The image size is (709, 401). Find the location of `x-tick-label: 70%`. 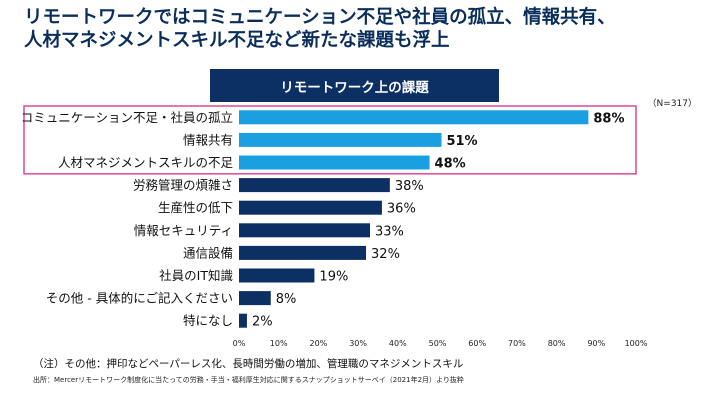

x-tick-label: 70% is located at coordinates (517, 343).